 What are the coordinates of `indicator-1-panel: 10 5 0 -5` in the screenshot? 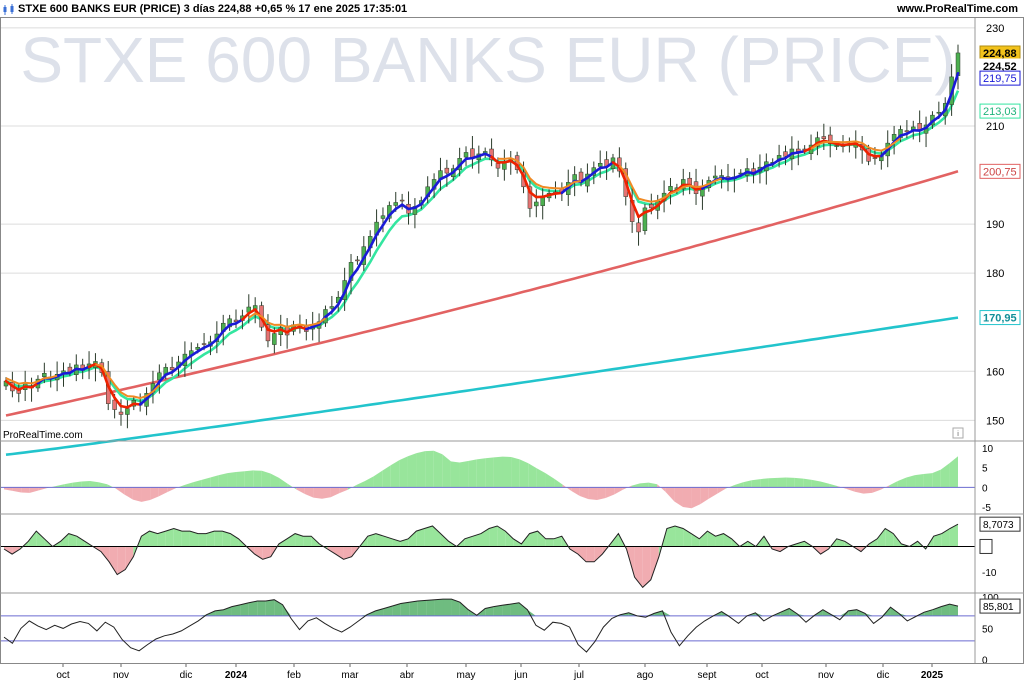 It's located at (497, 479).